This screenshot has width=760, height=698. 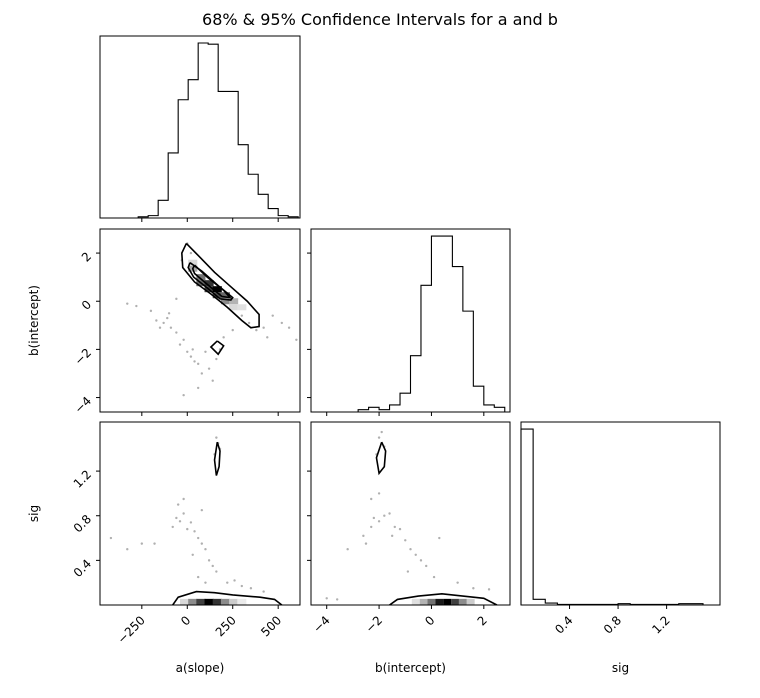 I want to click on panel-frame-a-b, so click(x=200, y=320).